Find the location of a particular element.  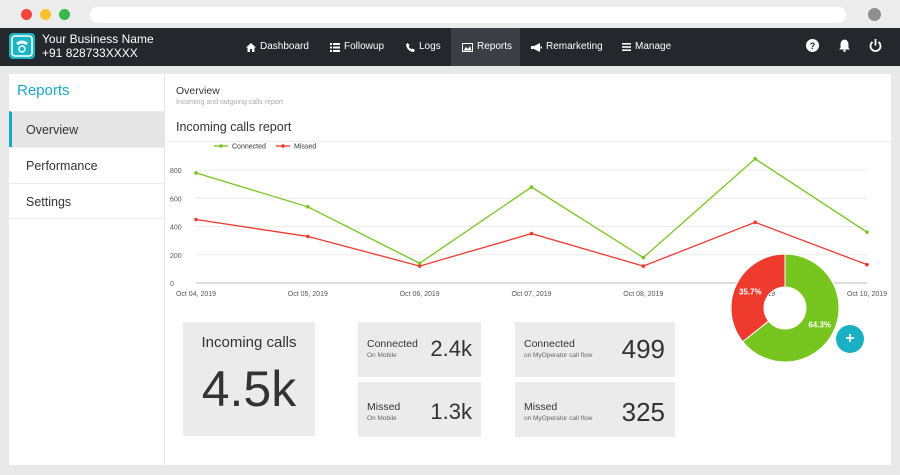

incoming-calls-card: Incoming calls 4.5k is located at coordinates (249, 379).